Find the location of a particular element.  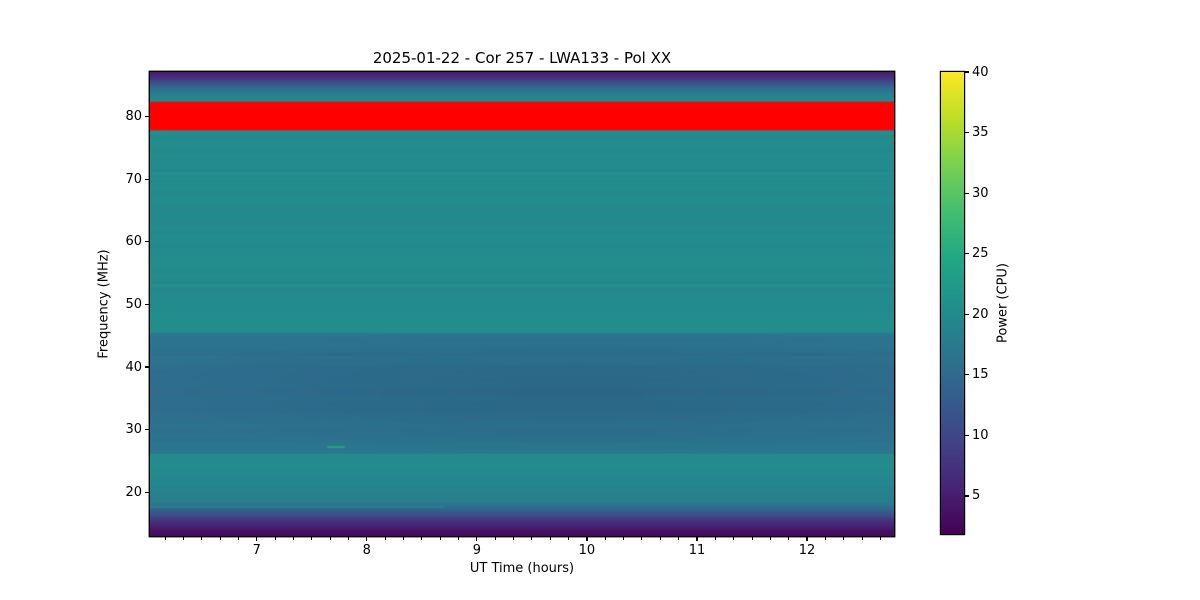

colorbar-tick-label: 10 is located at coordinates (980, 435).